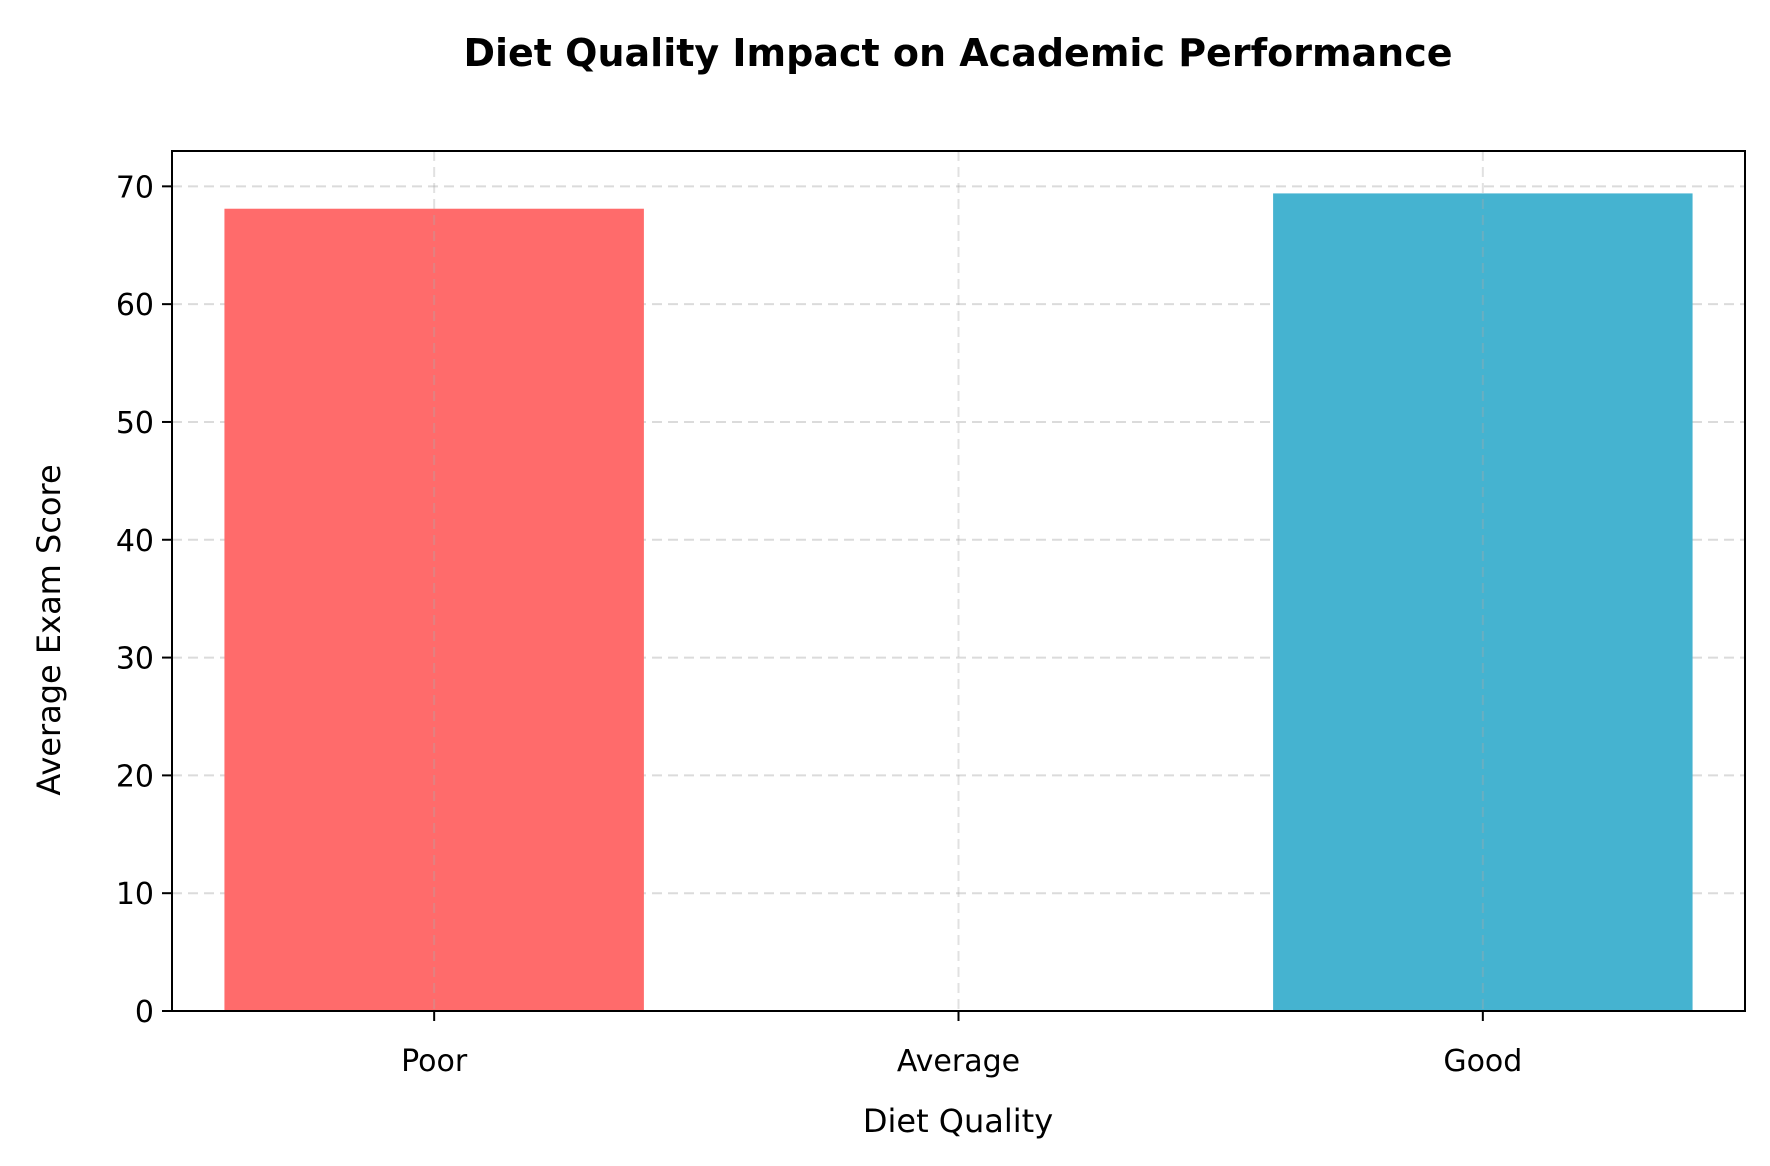 The height and width of the screenshot is (1166, 1770). Describe the element at coordinates (135, 541) in the screenshot. I see `y-tick-label: 40` at that location.